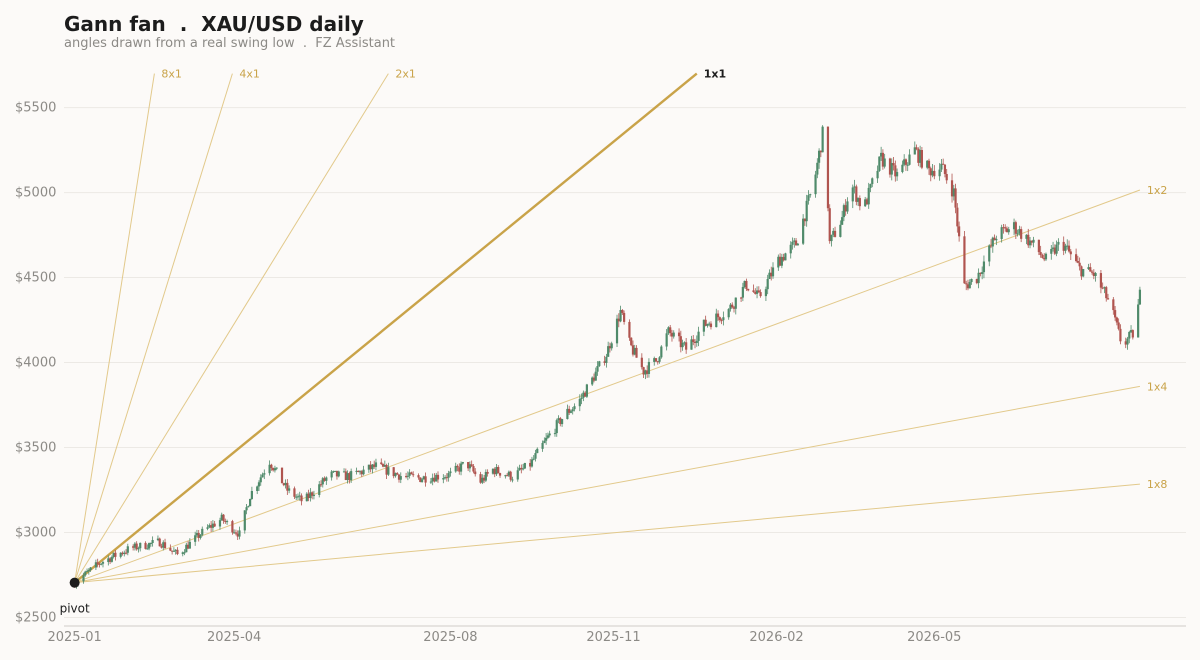 The height and width of the screenshot is (660, 1200). What do you see at coordinates (214, 24) in the screenshot?
I see `chart-title: Gann fan . XAU/USD daily` at bounding box center [214, 24].